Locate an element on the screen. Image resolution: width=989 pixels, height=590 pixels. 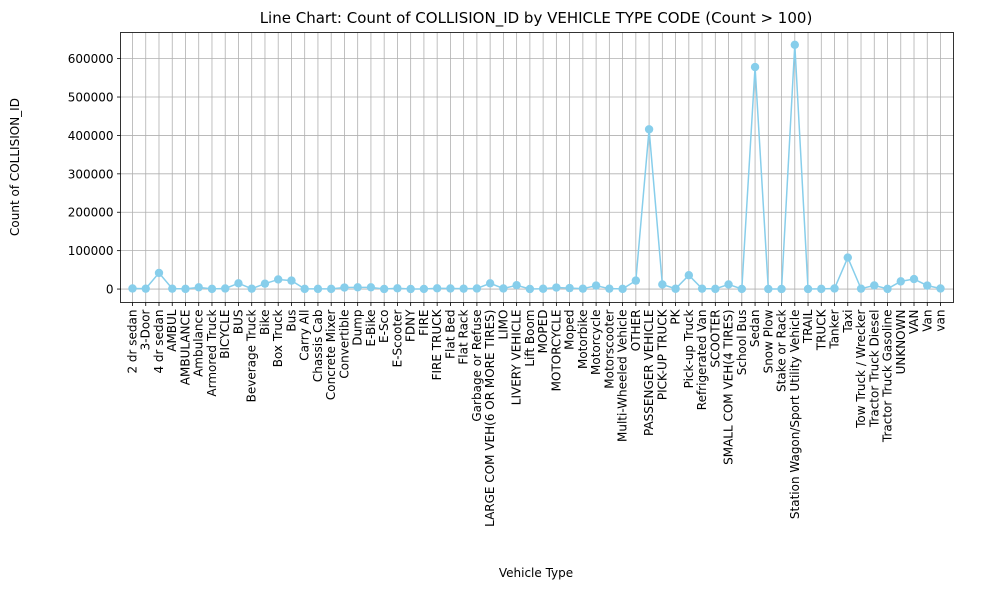
x-tick-label: Taxi is located at coordinates (848, 322).